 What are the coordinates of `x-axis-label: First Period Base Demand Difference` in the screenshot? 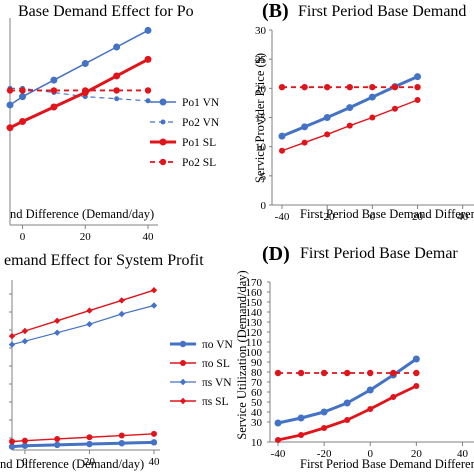 It's located at (387, 464).